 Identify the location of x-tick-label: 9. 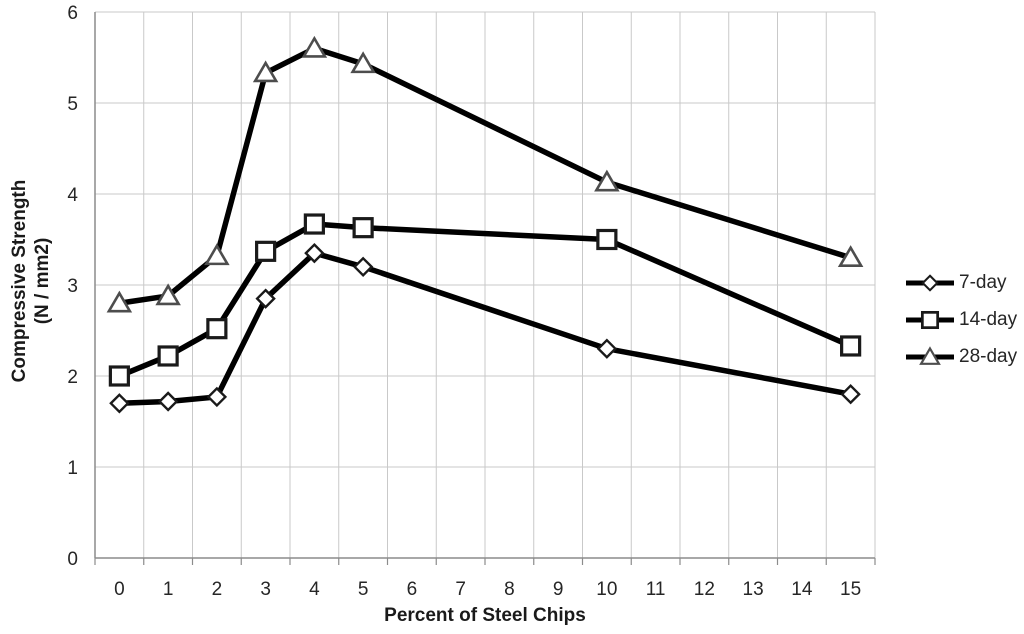
(558, 589).